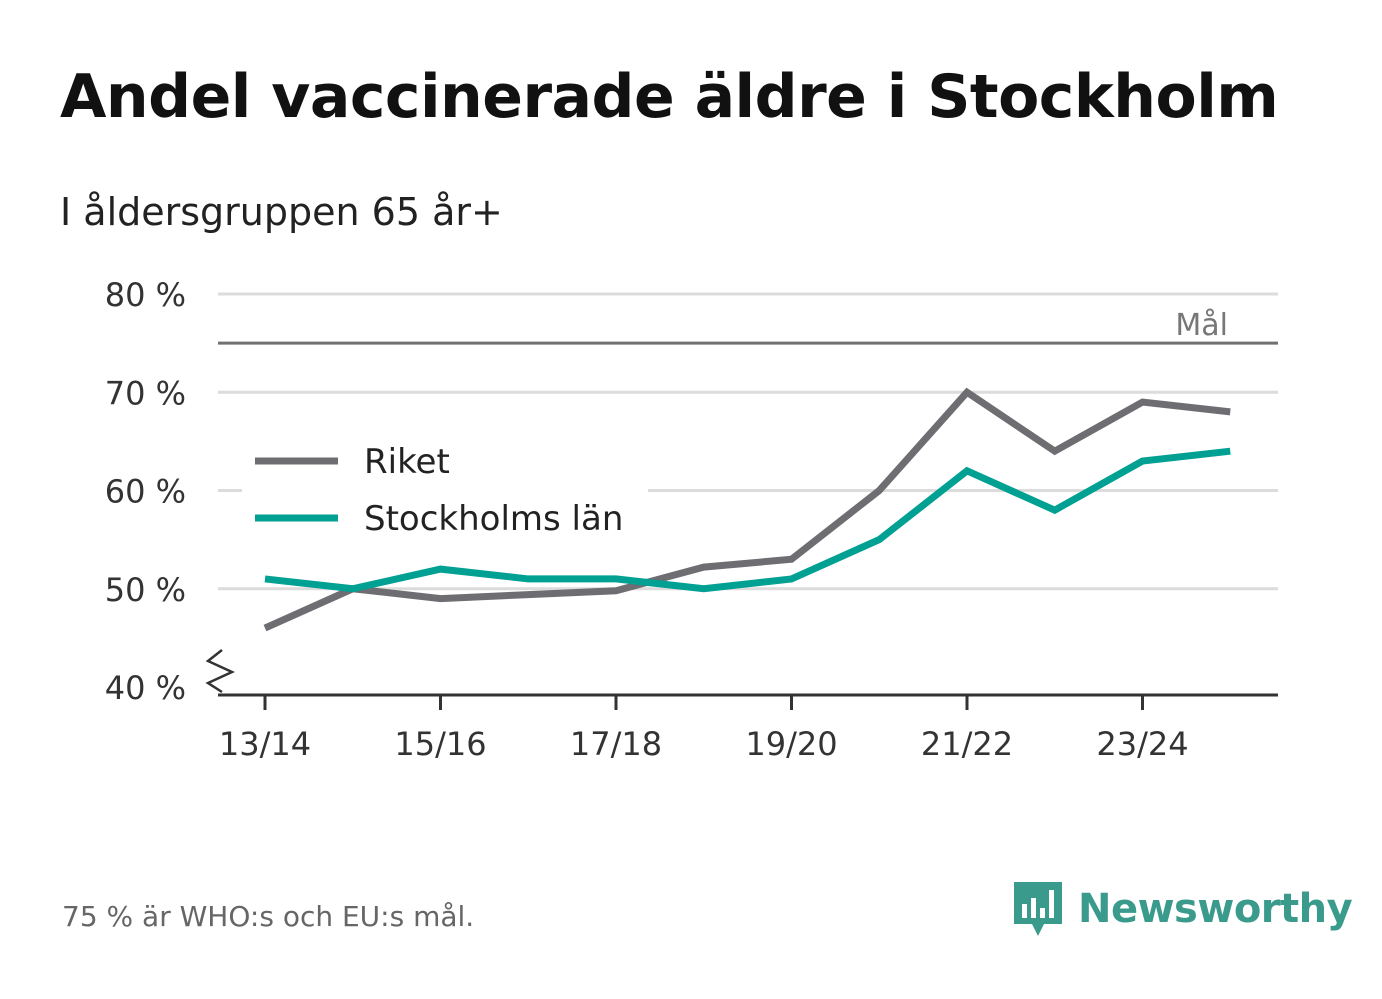 The width and height of the screenshot is (1382, 999). What do you see at coordinates (145, 688) in the screenshot?
I see `y-tick-label: 40 %` at bounding box center [145, 688].